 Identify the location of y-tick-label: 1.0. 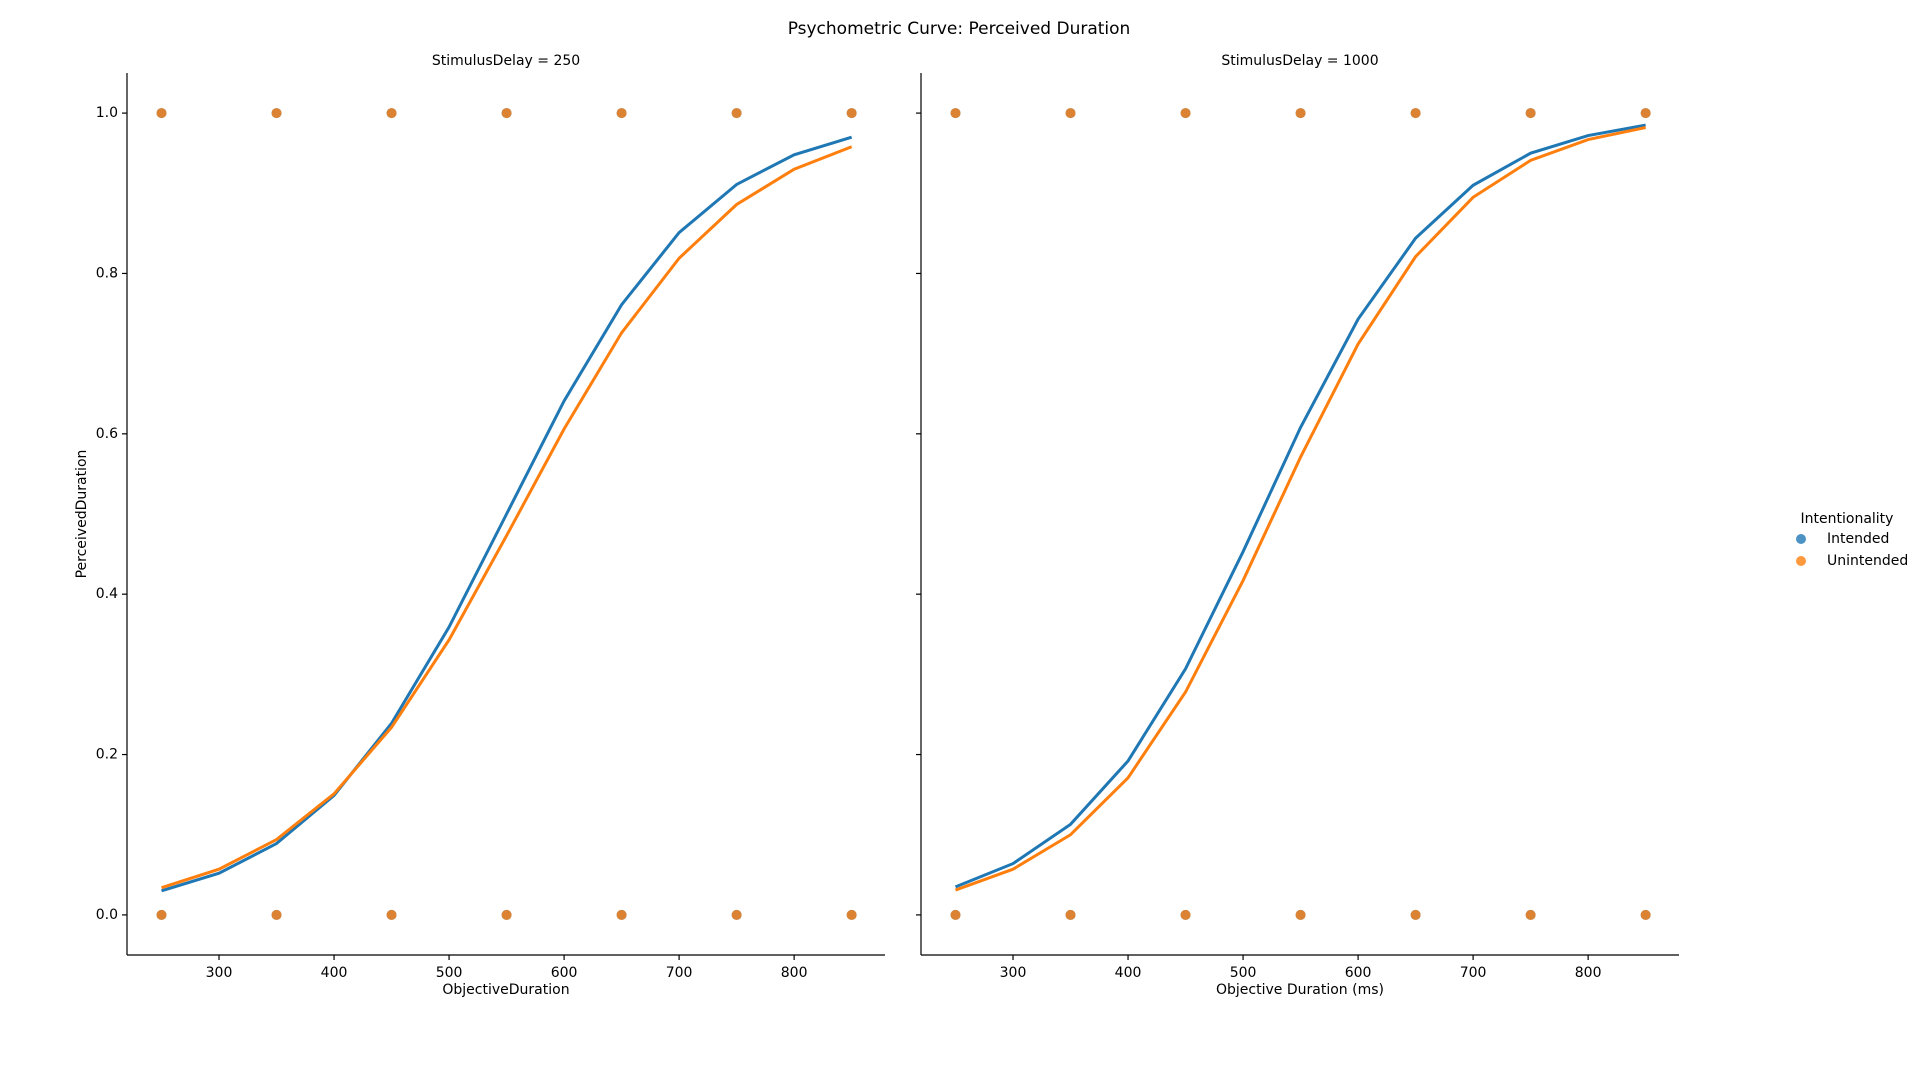
(107, 113).